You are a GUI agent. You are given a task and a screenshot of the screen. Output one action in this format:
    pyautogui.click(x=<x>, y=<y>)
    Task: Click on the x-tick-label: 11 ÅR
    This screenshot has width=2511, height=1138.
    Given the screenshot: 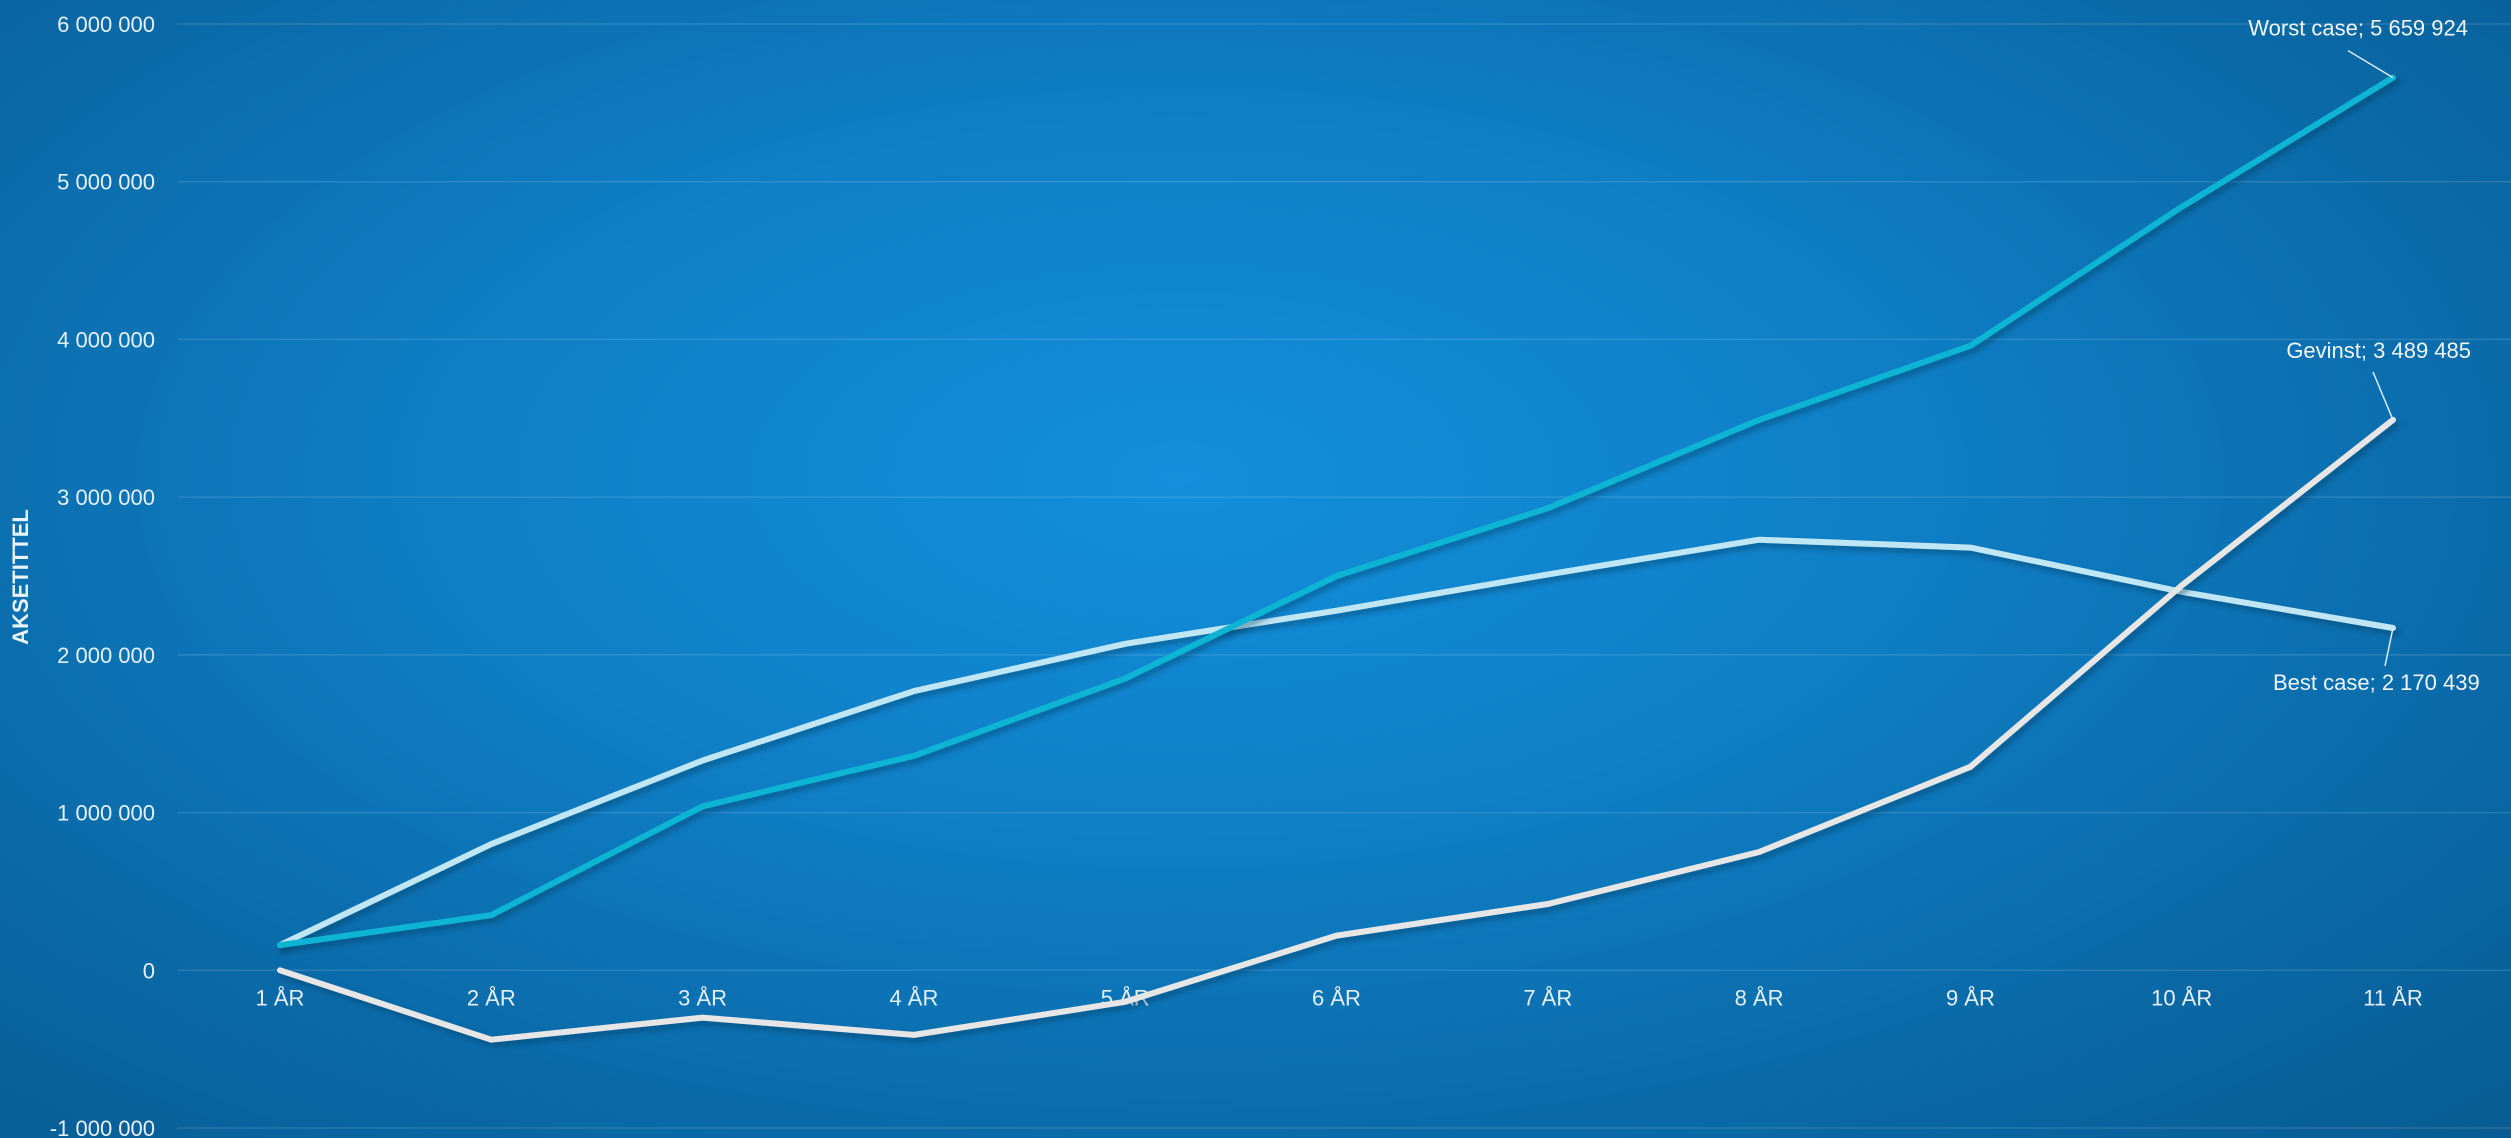 What is the action you would take?
    pyautogui.click(x=2393, y=997)
    